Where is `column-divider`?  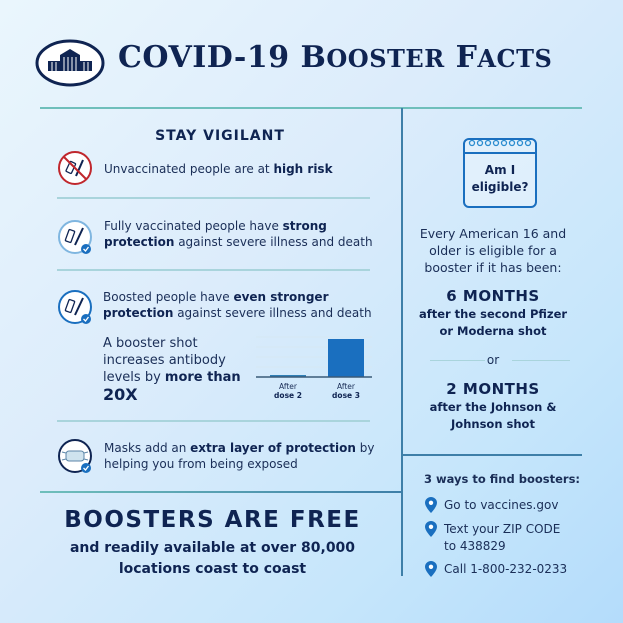 column-divider is located at coordinates (402, 342).